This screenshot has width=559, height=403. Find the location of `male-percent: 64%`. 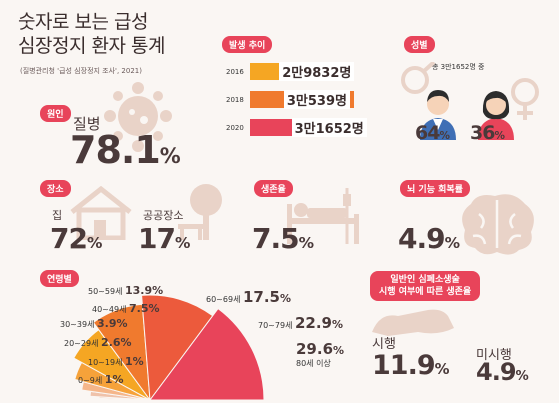

male-percent: 64% is located at coordinates (432, 133).